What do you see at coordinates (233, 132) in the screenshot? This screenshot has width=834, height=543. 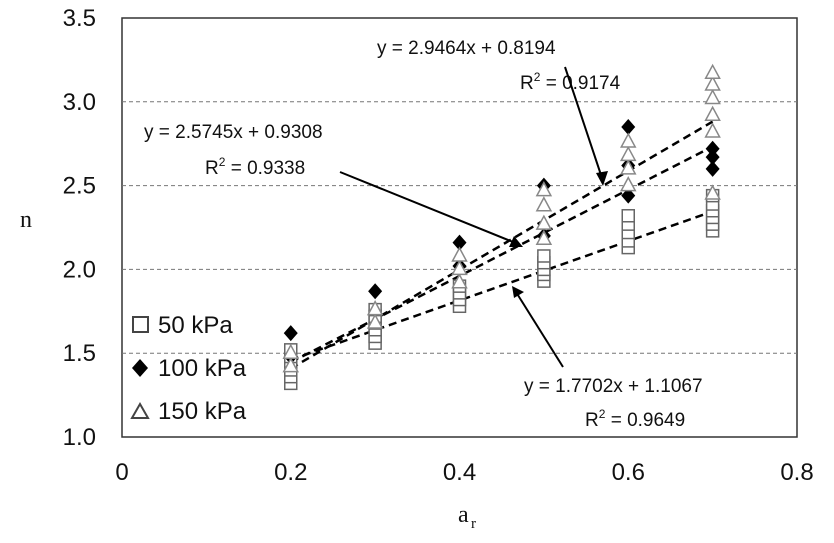 I see `equation-100kpa: y = 2.5745x + 0.9308` at bounding box center [233, 132].